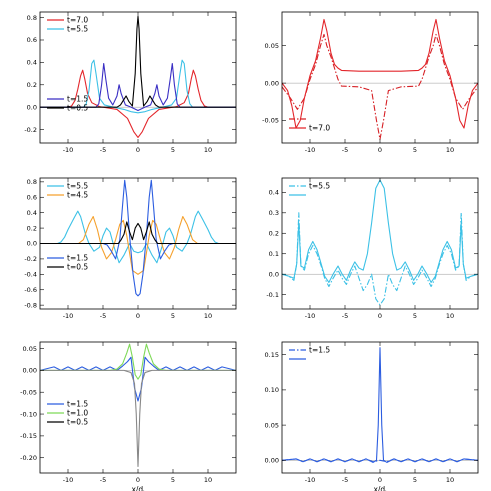 Image resolution: width=491 pixels, height=491 pixels. I want to click on legend-top-left: t=5.5t=4.5, so click(67, 191).